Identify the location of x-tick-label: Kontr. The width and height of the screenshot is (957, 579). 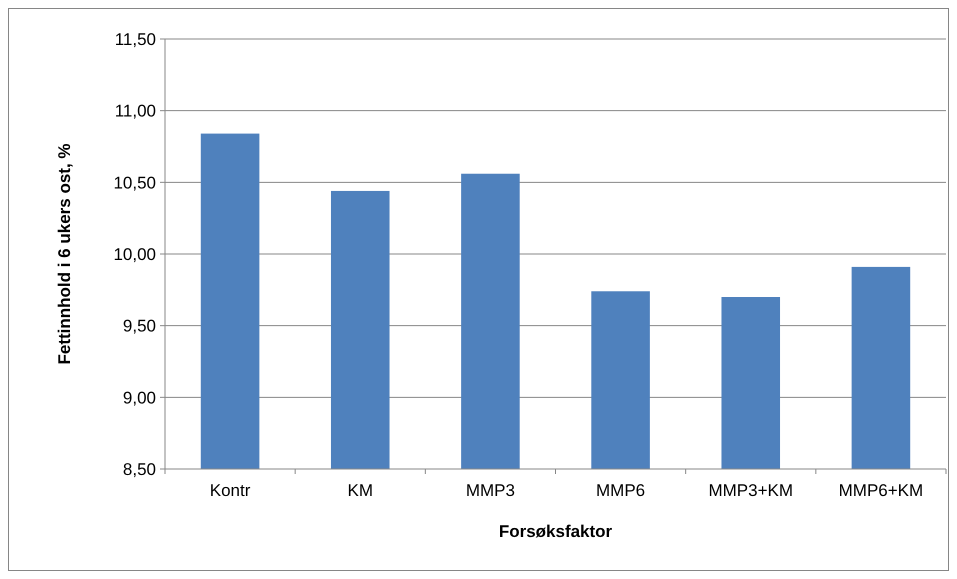
(230, 490).